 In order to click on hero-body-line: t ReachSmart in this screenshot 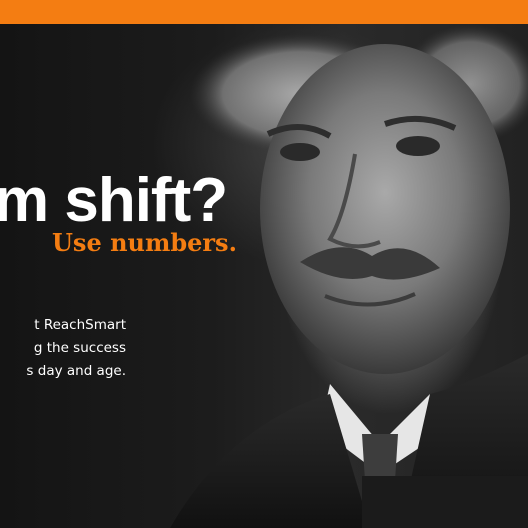, I will do `click(80, 325)`.